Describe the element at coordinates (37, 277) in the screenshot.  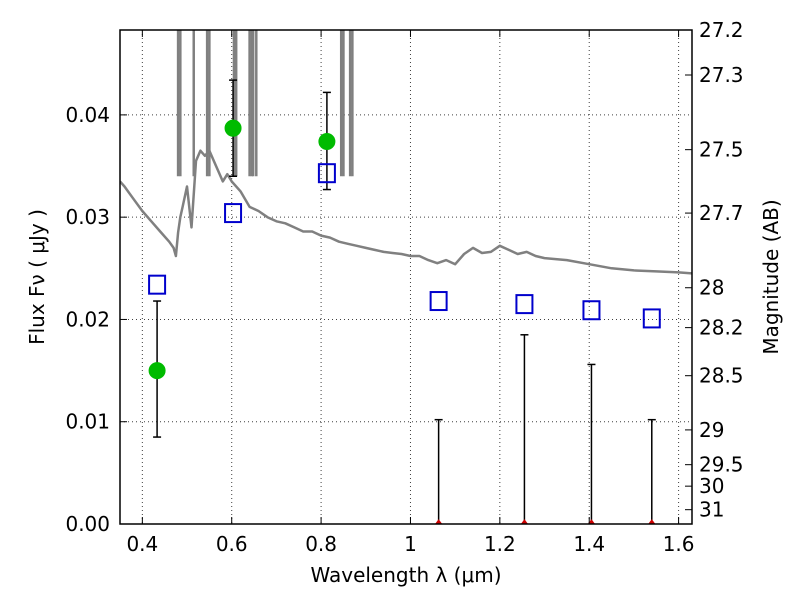
I see `y-axis-label: Flux Fν ( μJy )` at that location.